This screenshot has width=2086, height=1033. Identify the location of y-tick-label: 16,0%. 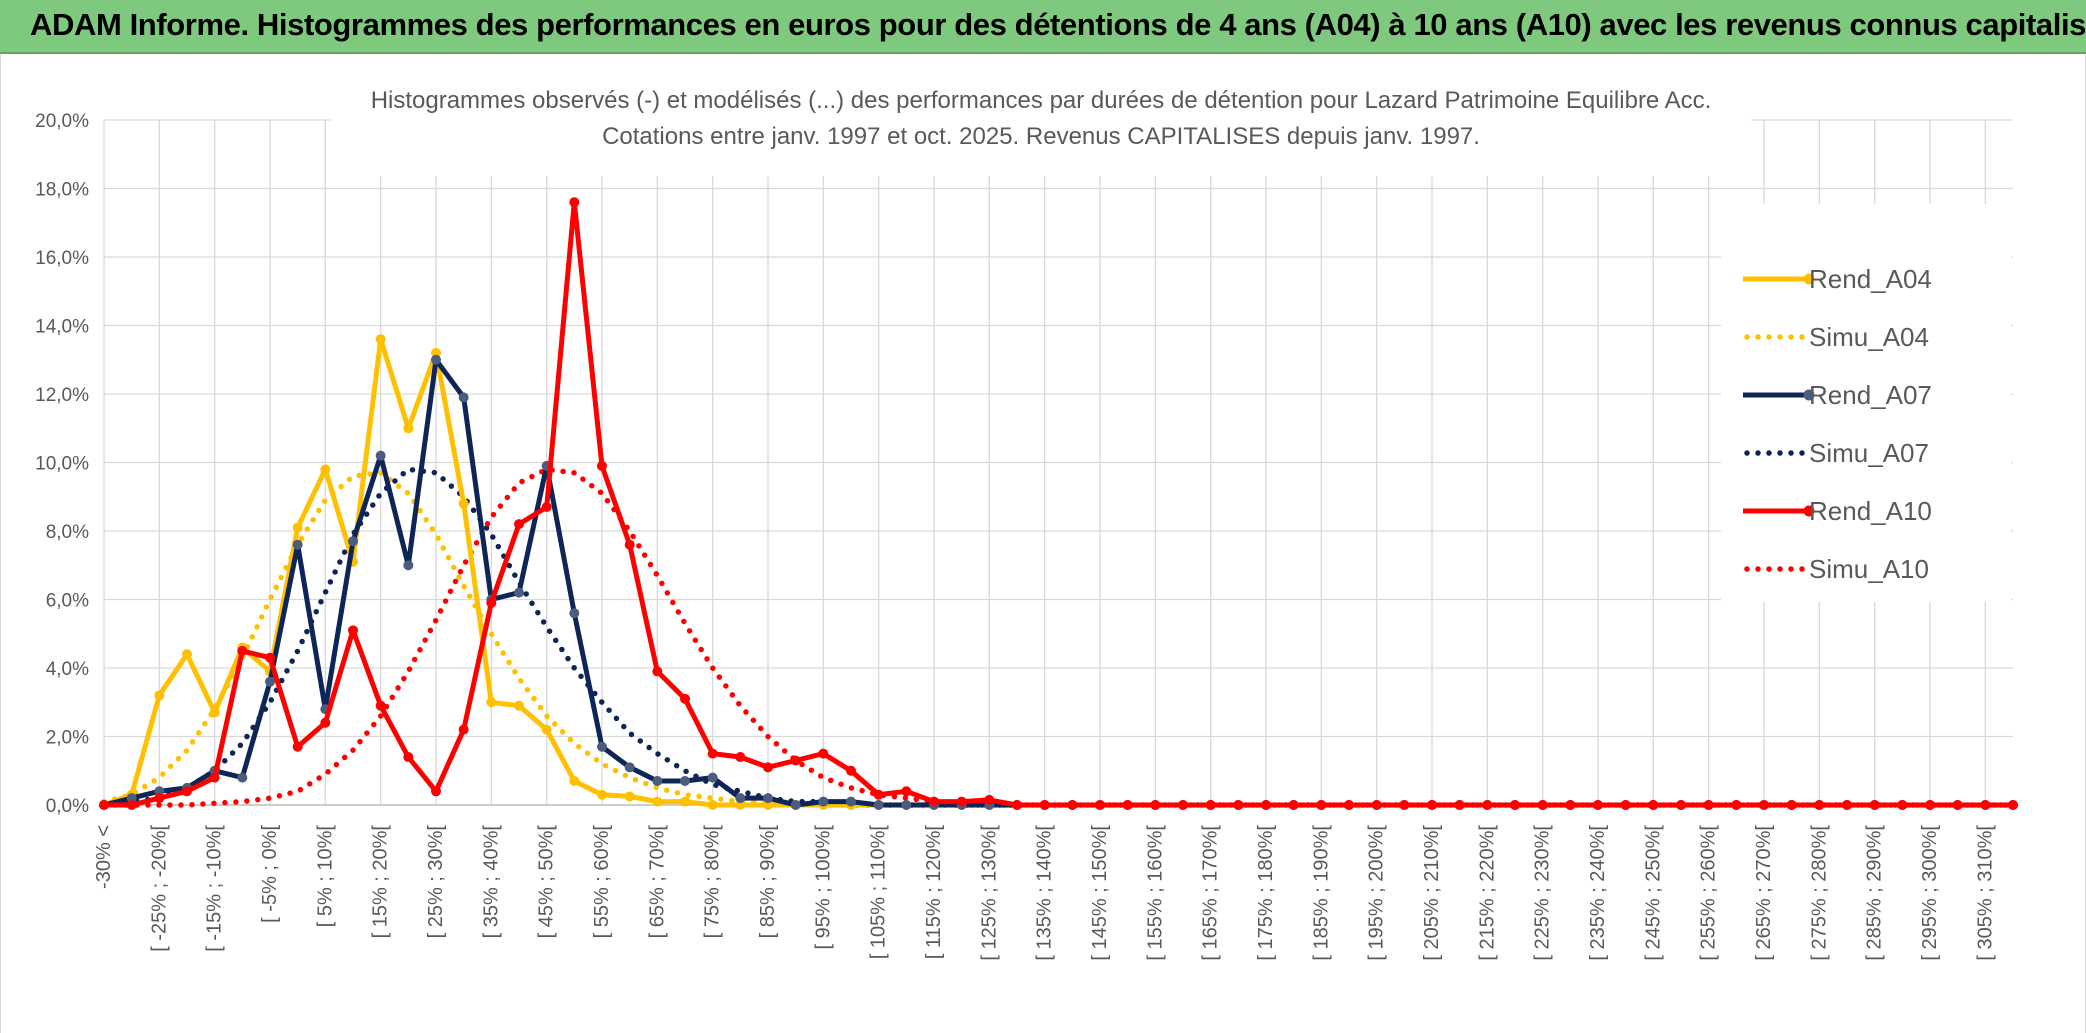
(62, 258).